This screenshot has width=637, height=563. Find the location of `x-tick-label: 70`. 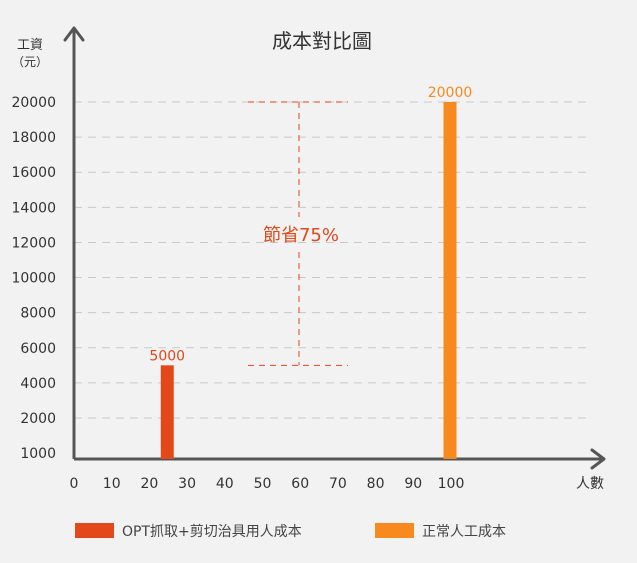

x-tick-label: 70 is located at coordinates (338, 484).